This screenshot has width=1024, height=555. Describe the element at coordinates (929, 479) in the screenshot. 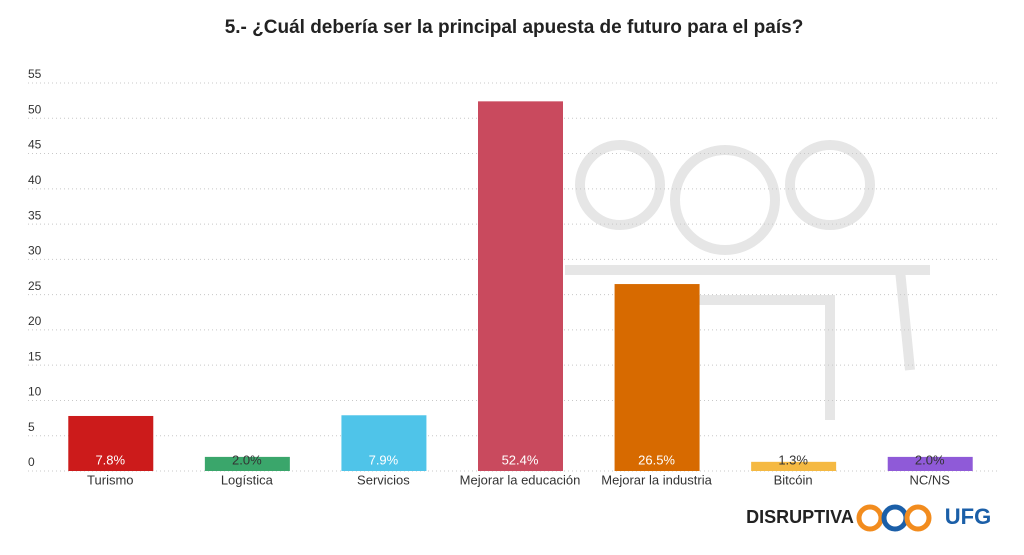

I see `x-tick-label: NC/NS` at that location.